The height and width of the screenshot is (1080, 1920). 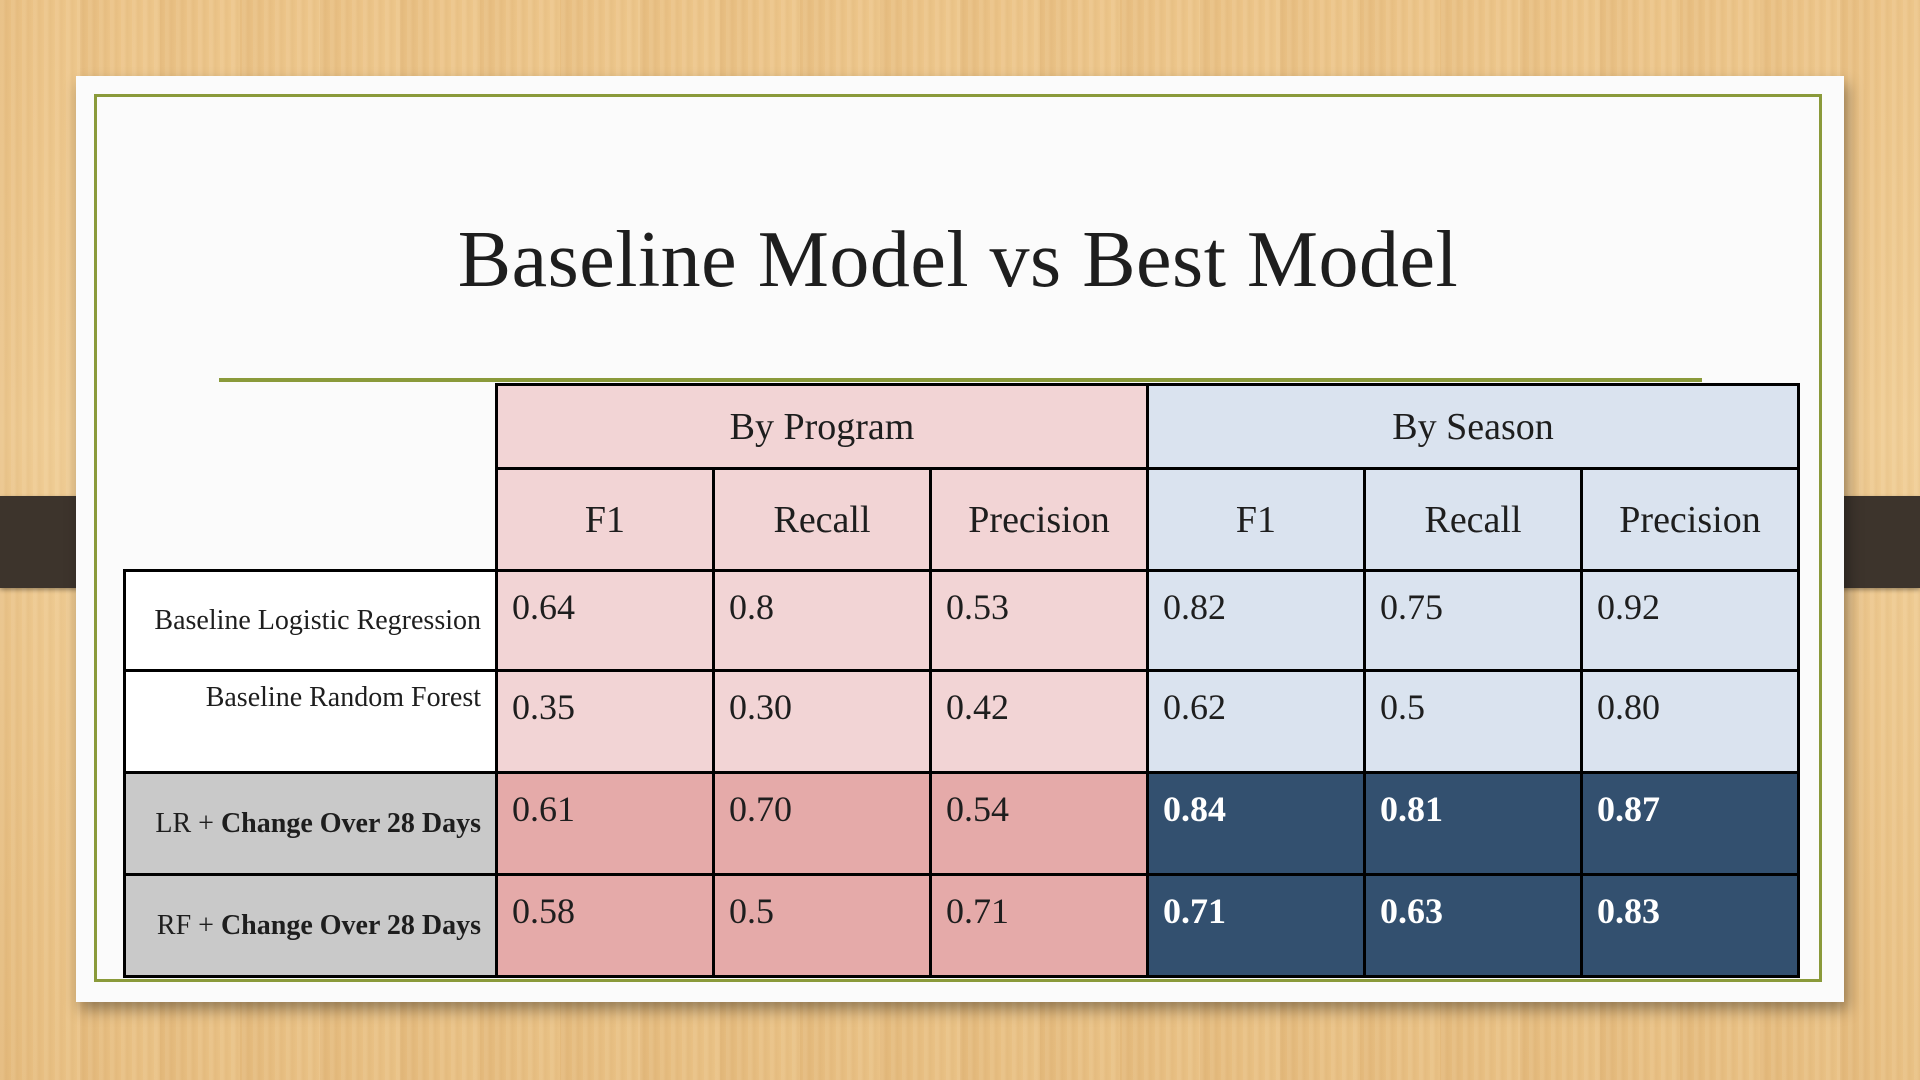 What do you see at coordinates (1039, 925) in the screenshot?
I see `cell-value: 0.71` at bounding box center [1039, 925].